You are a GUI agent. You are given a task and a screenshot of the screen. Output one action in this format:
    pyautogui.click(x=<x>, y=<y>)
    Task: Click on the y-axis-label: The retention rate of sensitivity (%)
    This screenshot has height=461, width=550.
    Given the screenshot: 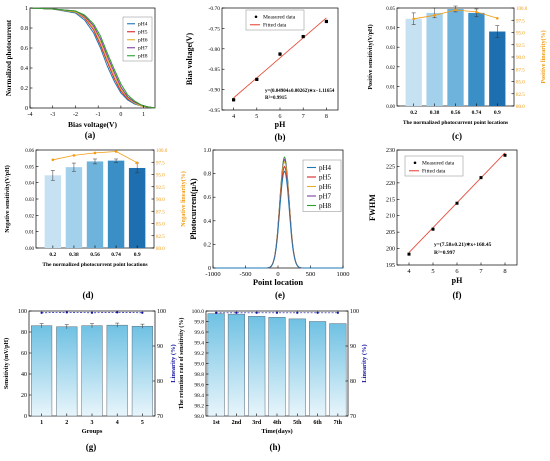 What is the action you would take?
    pyautogui.click(x=181, y=364)
    